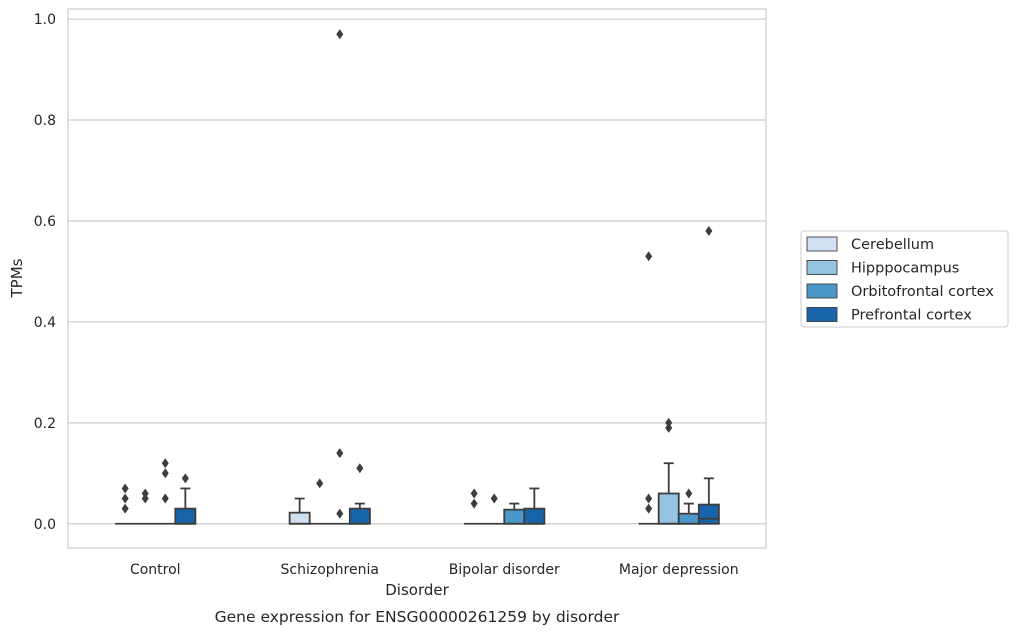 The height and width of the screenshot is (638, 1018). Describe the element at coordinates (45, 323) in the screenshot. I see `y-tick-label: 0.4` at that location.